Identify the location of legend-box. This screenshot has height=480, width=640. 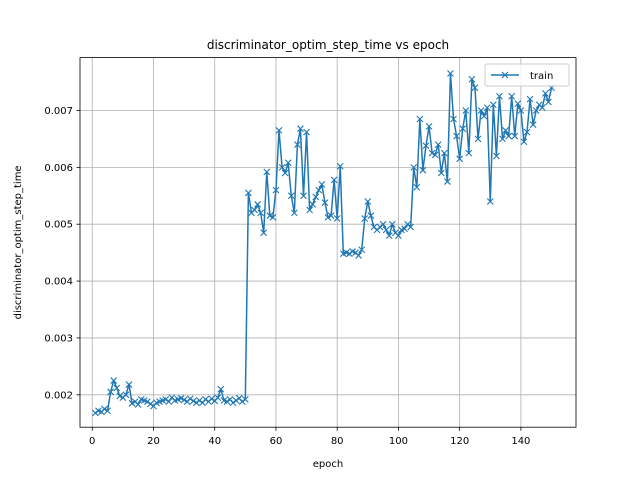
(527, 75).